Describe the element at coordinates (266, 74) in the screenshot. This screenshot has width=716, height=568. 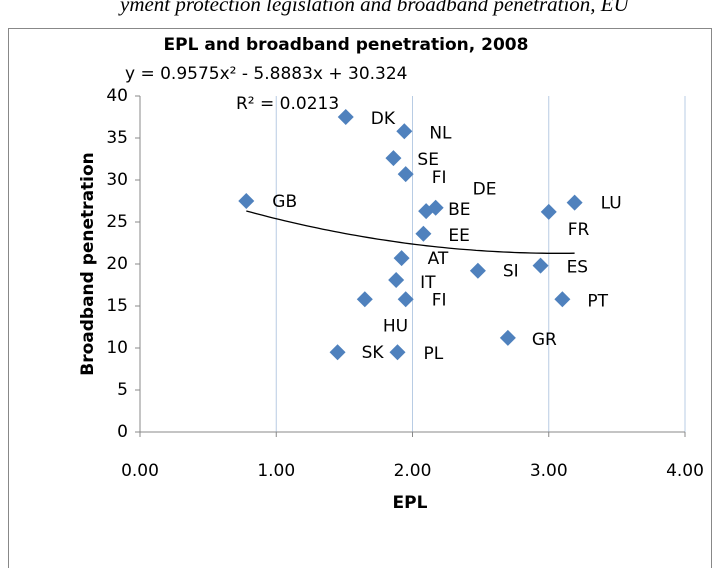
I see `trend-equation: y = 0.9575x² - 5.8883x + 30.324` at that location.